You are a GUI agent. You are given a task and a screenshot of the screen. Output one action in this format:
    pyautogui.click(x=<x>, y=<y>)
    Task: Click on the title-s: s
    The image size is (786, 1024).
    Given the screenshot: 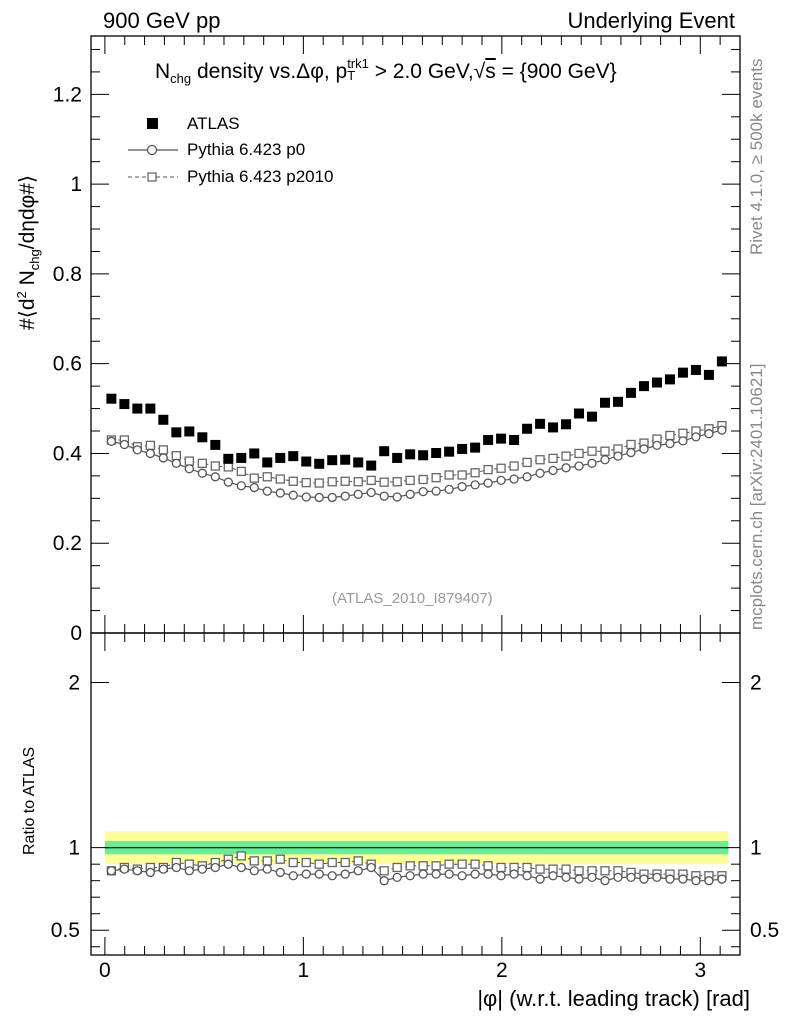 What is the action you would take?
    pyautogui.click(x=490, y=71)
    